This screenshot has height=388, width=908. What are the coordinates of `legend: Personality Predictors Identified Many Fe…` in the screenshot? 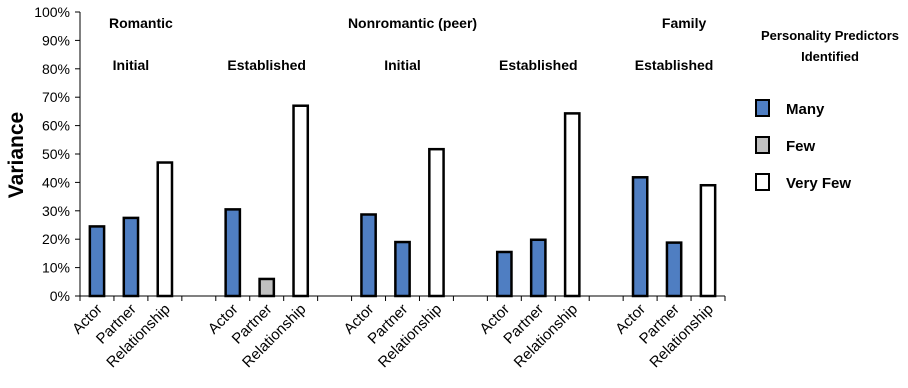 It's located at (827, 110).